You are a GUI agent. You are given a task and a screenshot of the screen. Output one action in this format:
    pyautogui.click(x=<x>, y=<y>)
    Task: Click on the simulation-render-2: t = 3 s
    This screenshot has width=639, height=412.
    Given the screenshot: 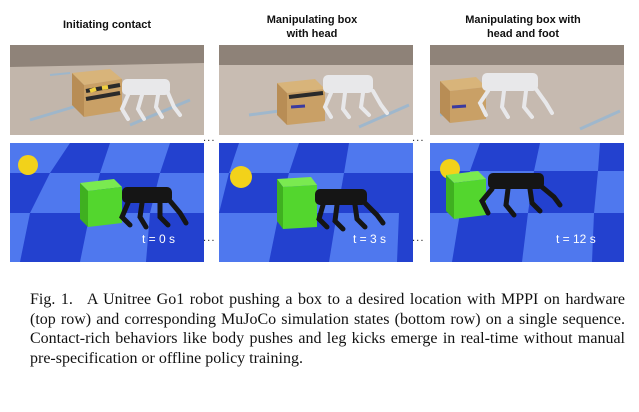 What is the action you would take?
    pyautogui.click(x=316, y=202)
    